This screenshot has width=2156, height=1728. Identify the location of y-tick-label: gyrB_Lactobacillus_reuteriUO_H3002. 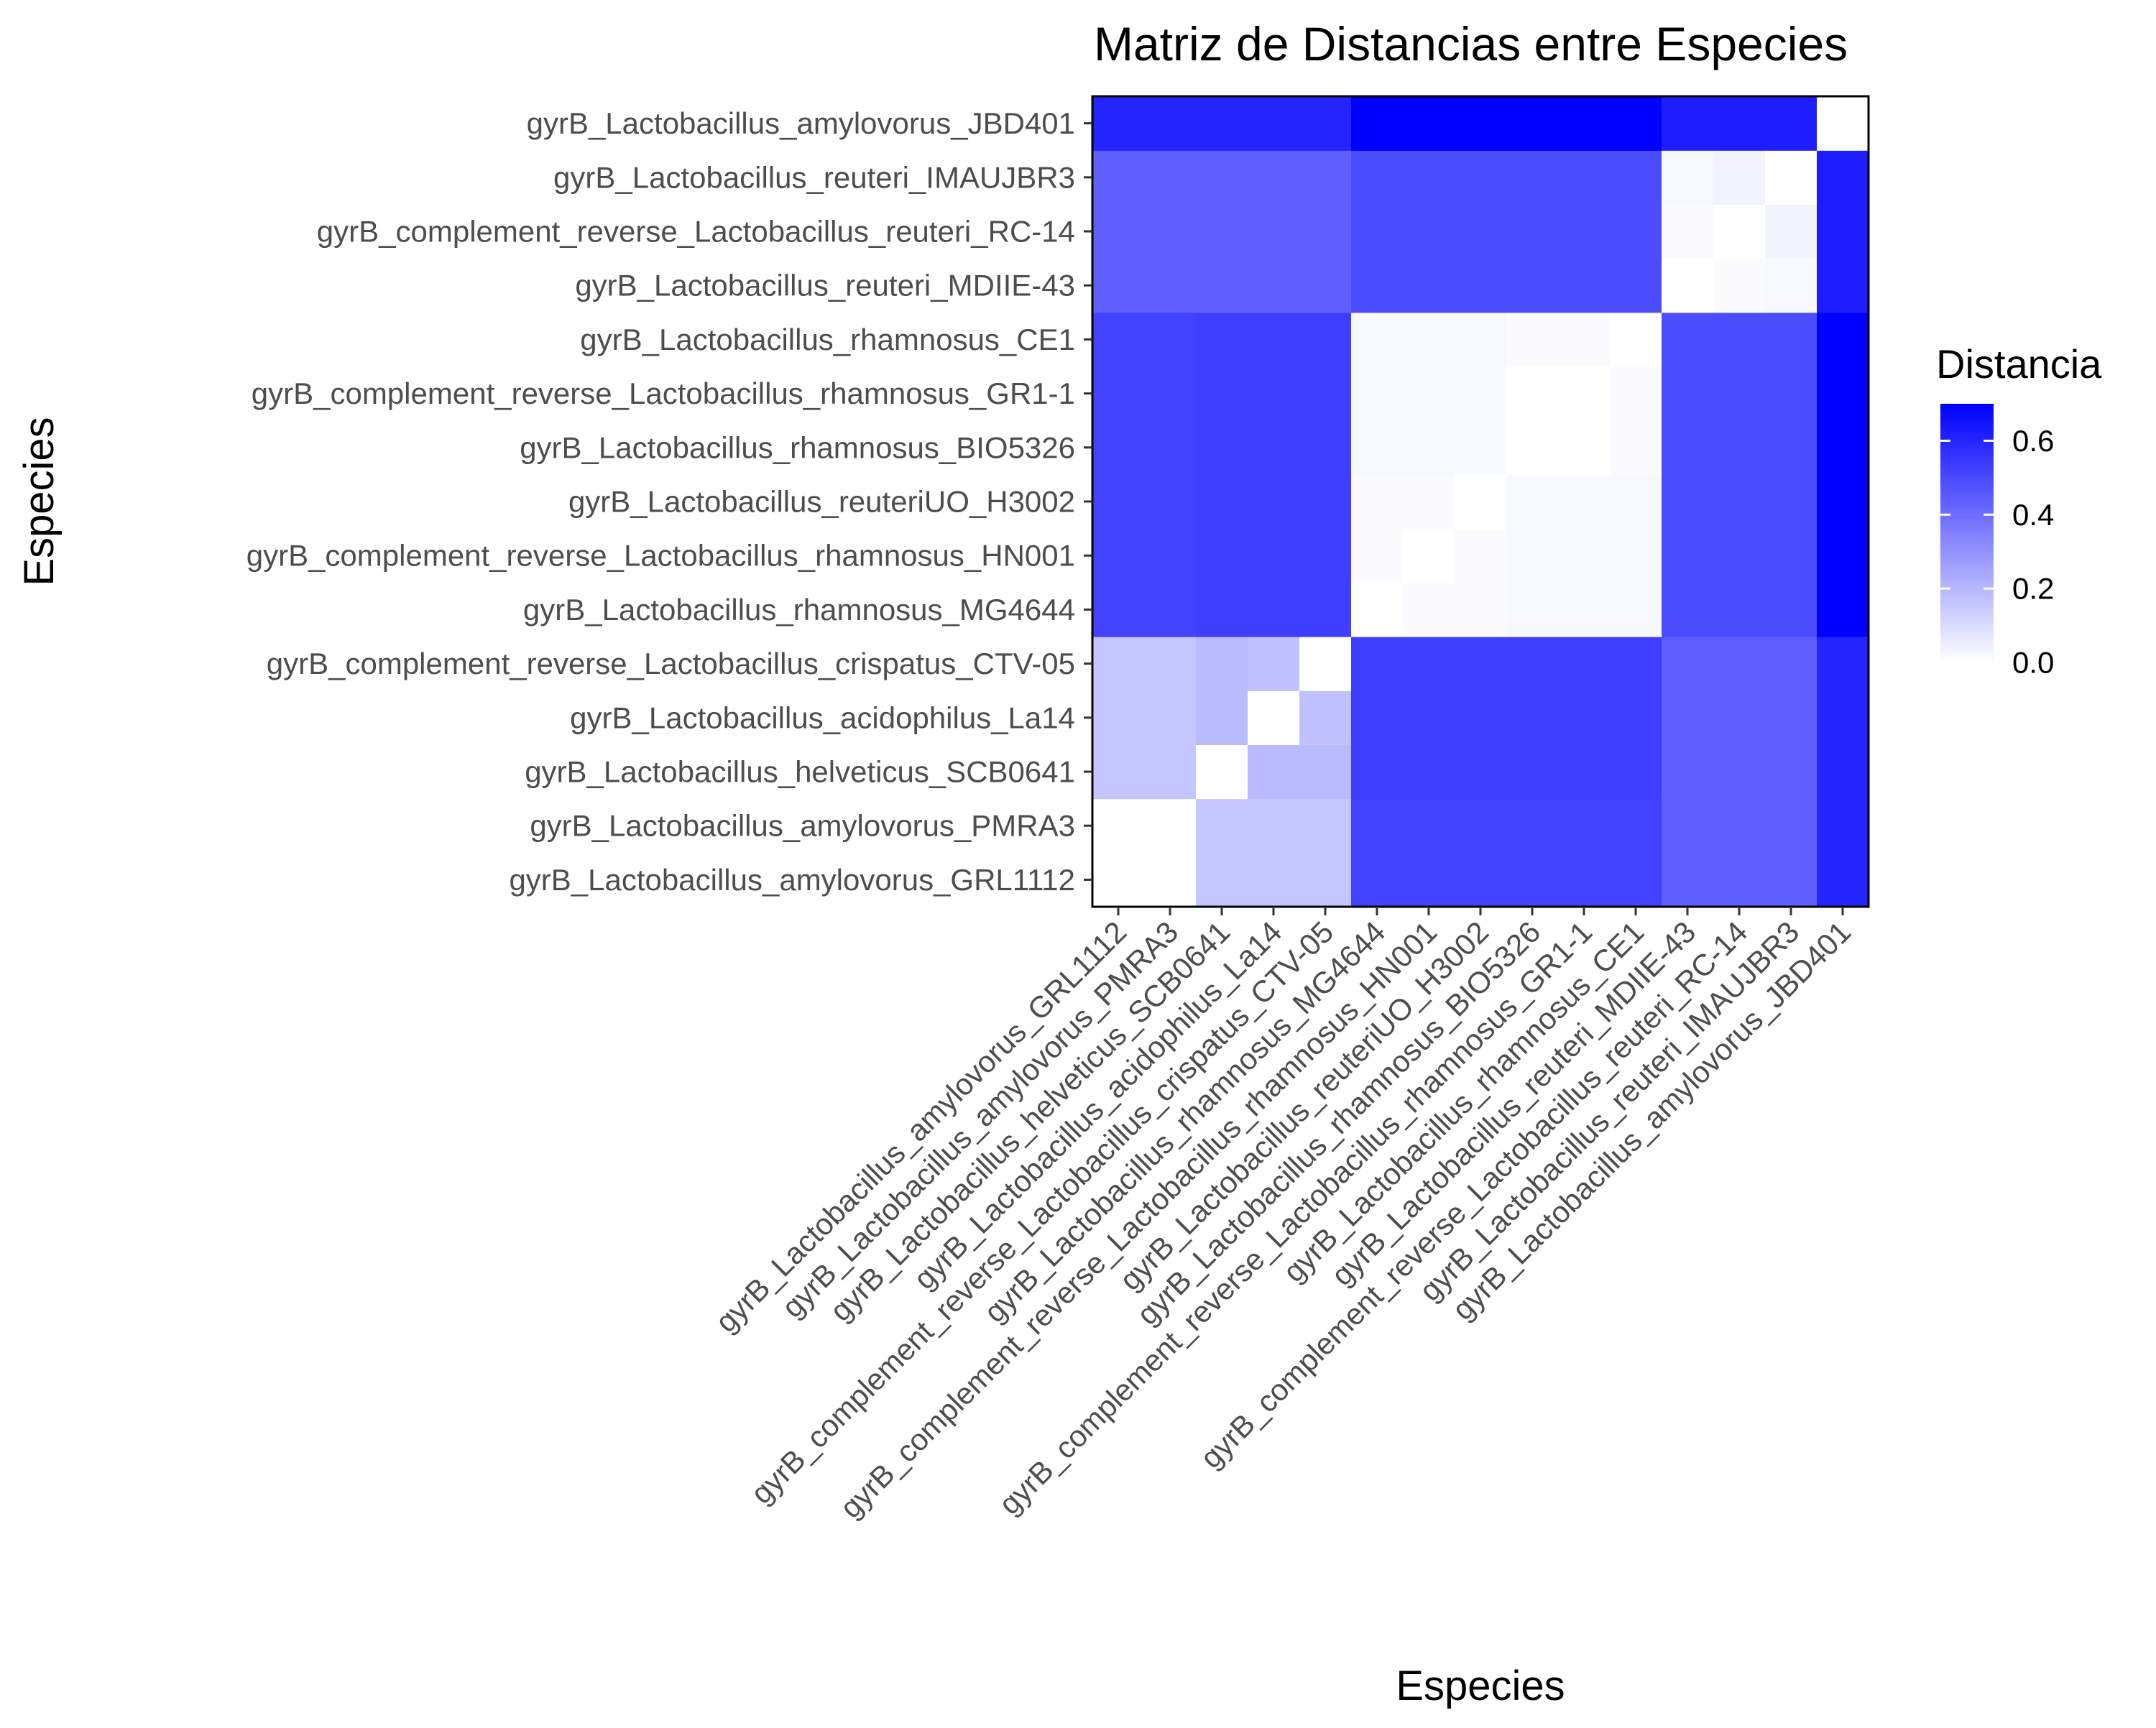
(821, 502).